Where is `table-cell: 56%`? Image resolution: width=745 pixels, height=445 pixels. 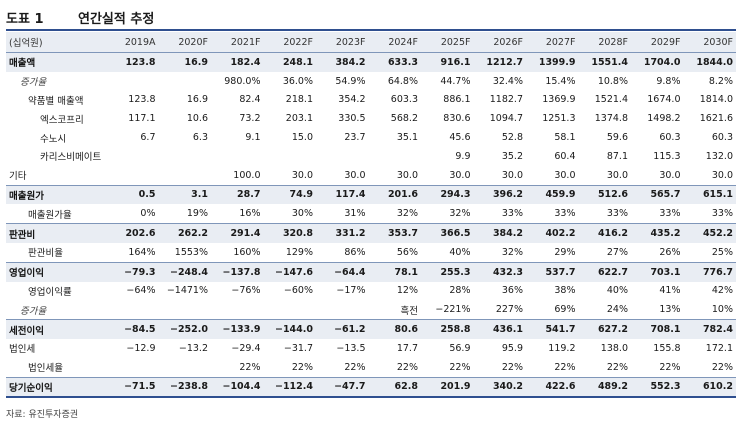 table-cell: 56% is located at coordinates (407, 252).